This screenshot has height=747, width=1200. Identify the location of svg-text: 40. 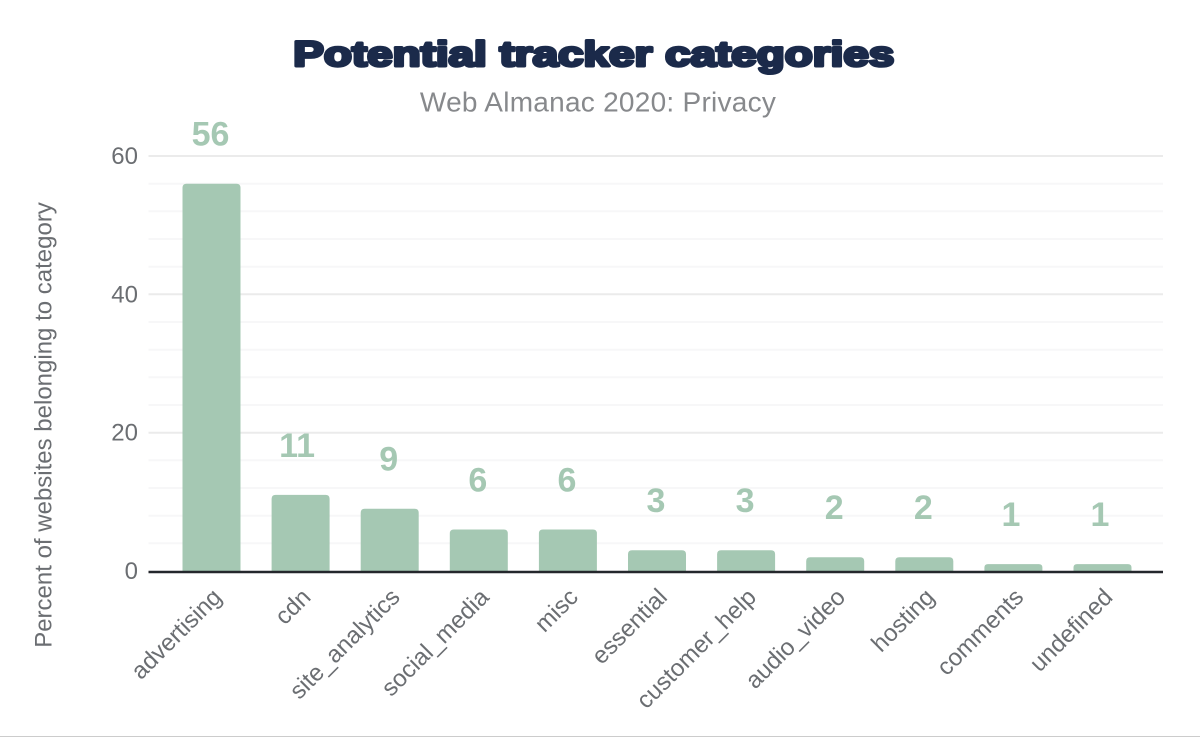
(124, 294).